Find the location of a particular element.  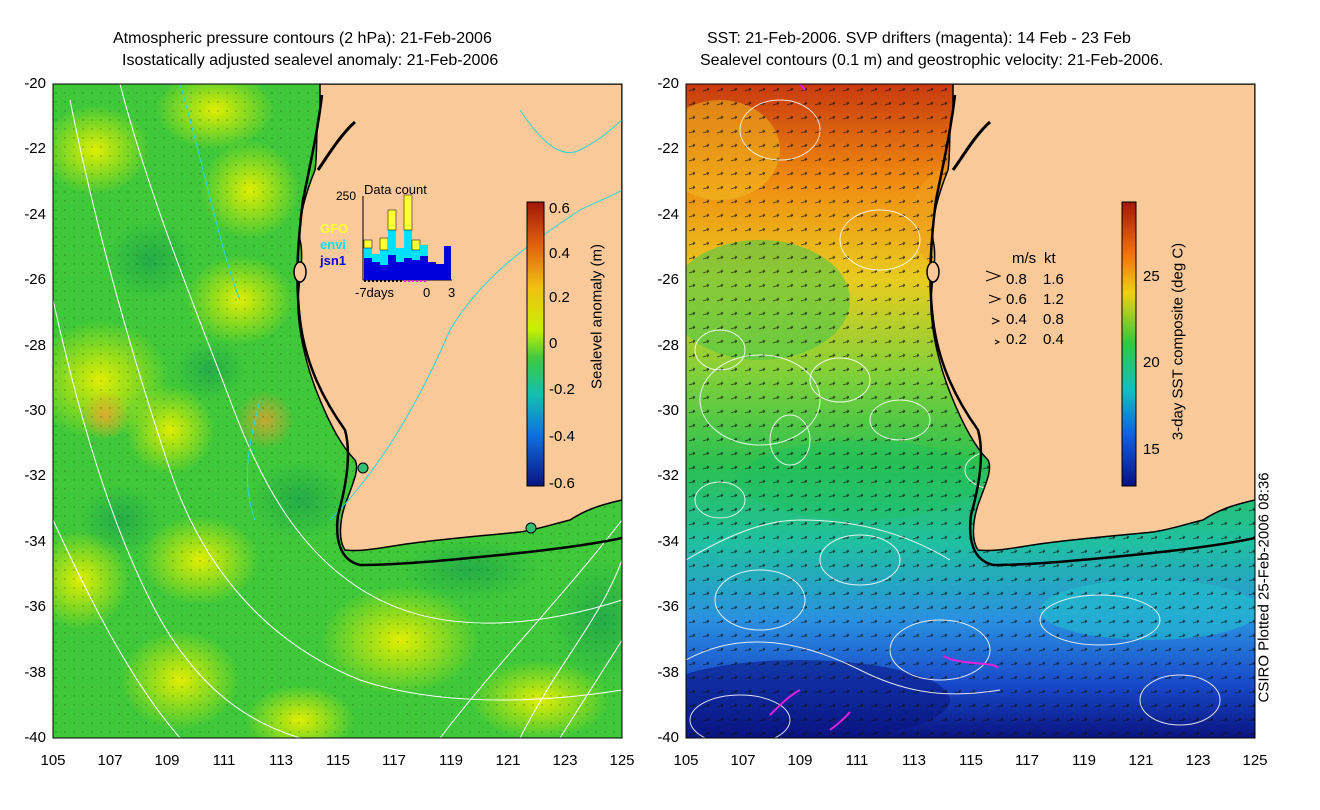

inset-ymax: 250 is located at coordinates (346, 196).